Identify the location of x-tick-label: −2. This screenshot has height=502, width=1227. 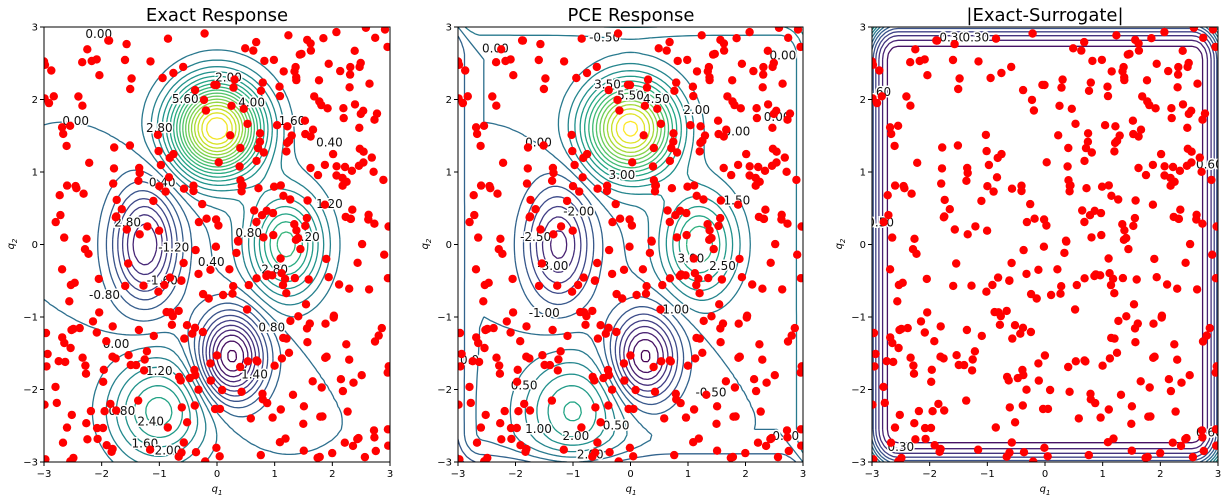
(515, 474).